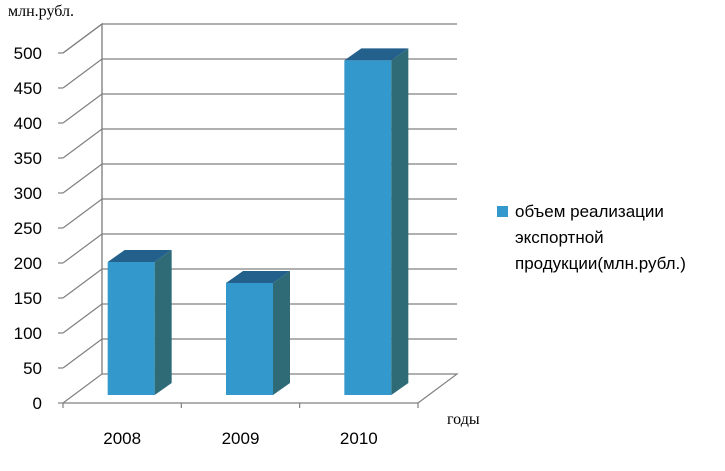  Describe the element at coordinates (28, 263) in the screenshot. I see `y-tick-label: 200` at that location.